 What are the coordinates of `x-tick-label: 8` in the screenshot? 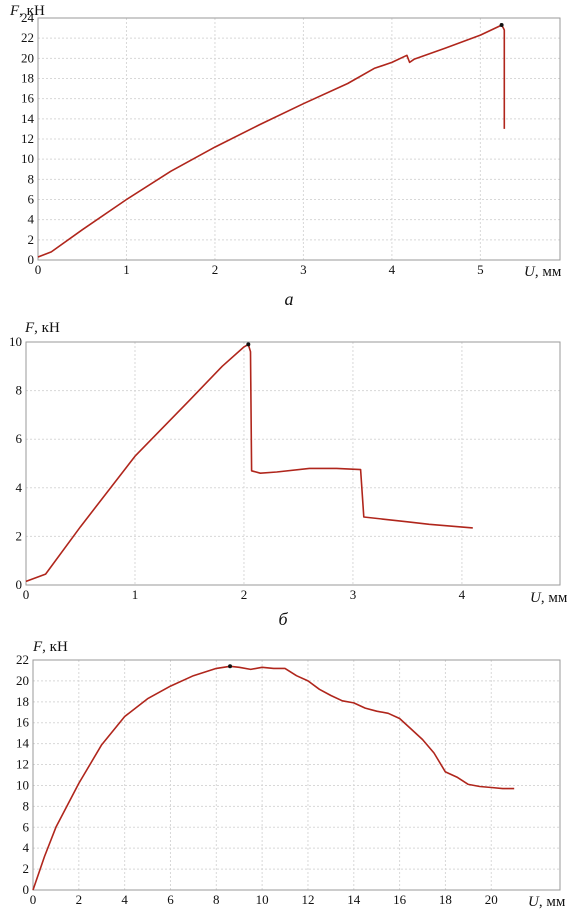 It's located at (216, 899).